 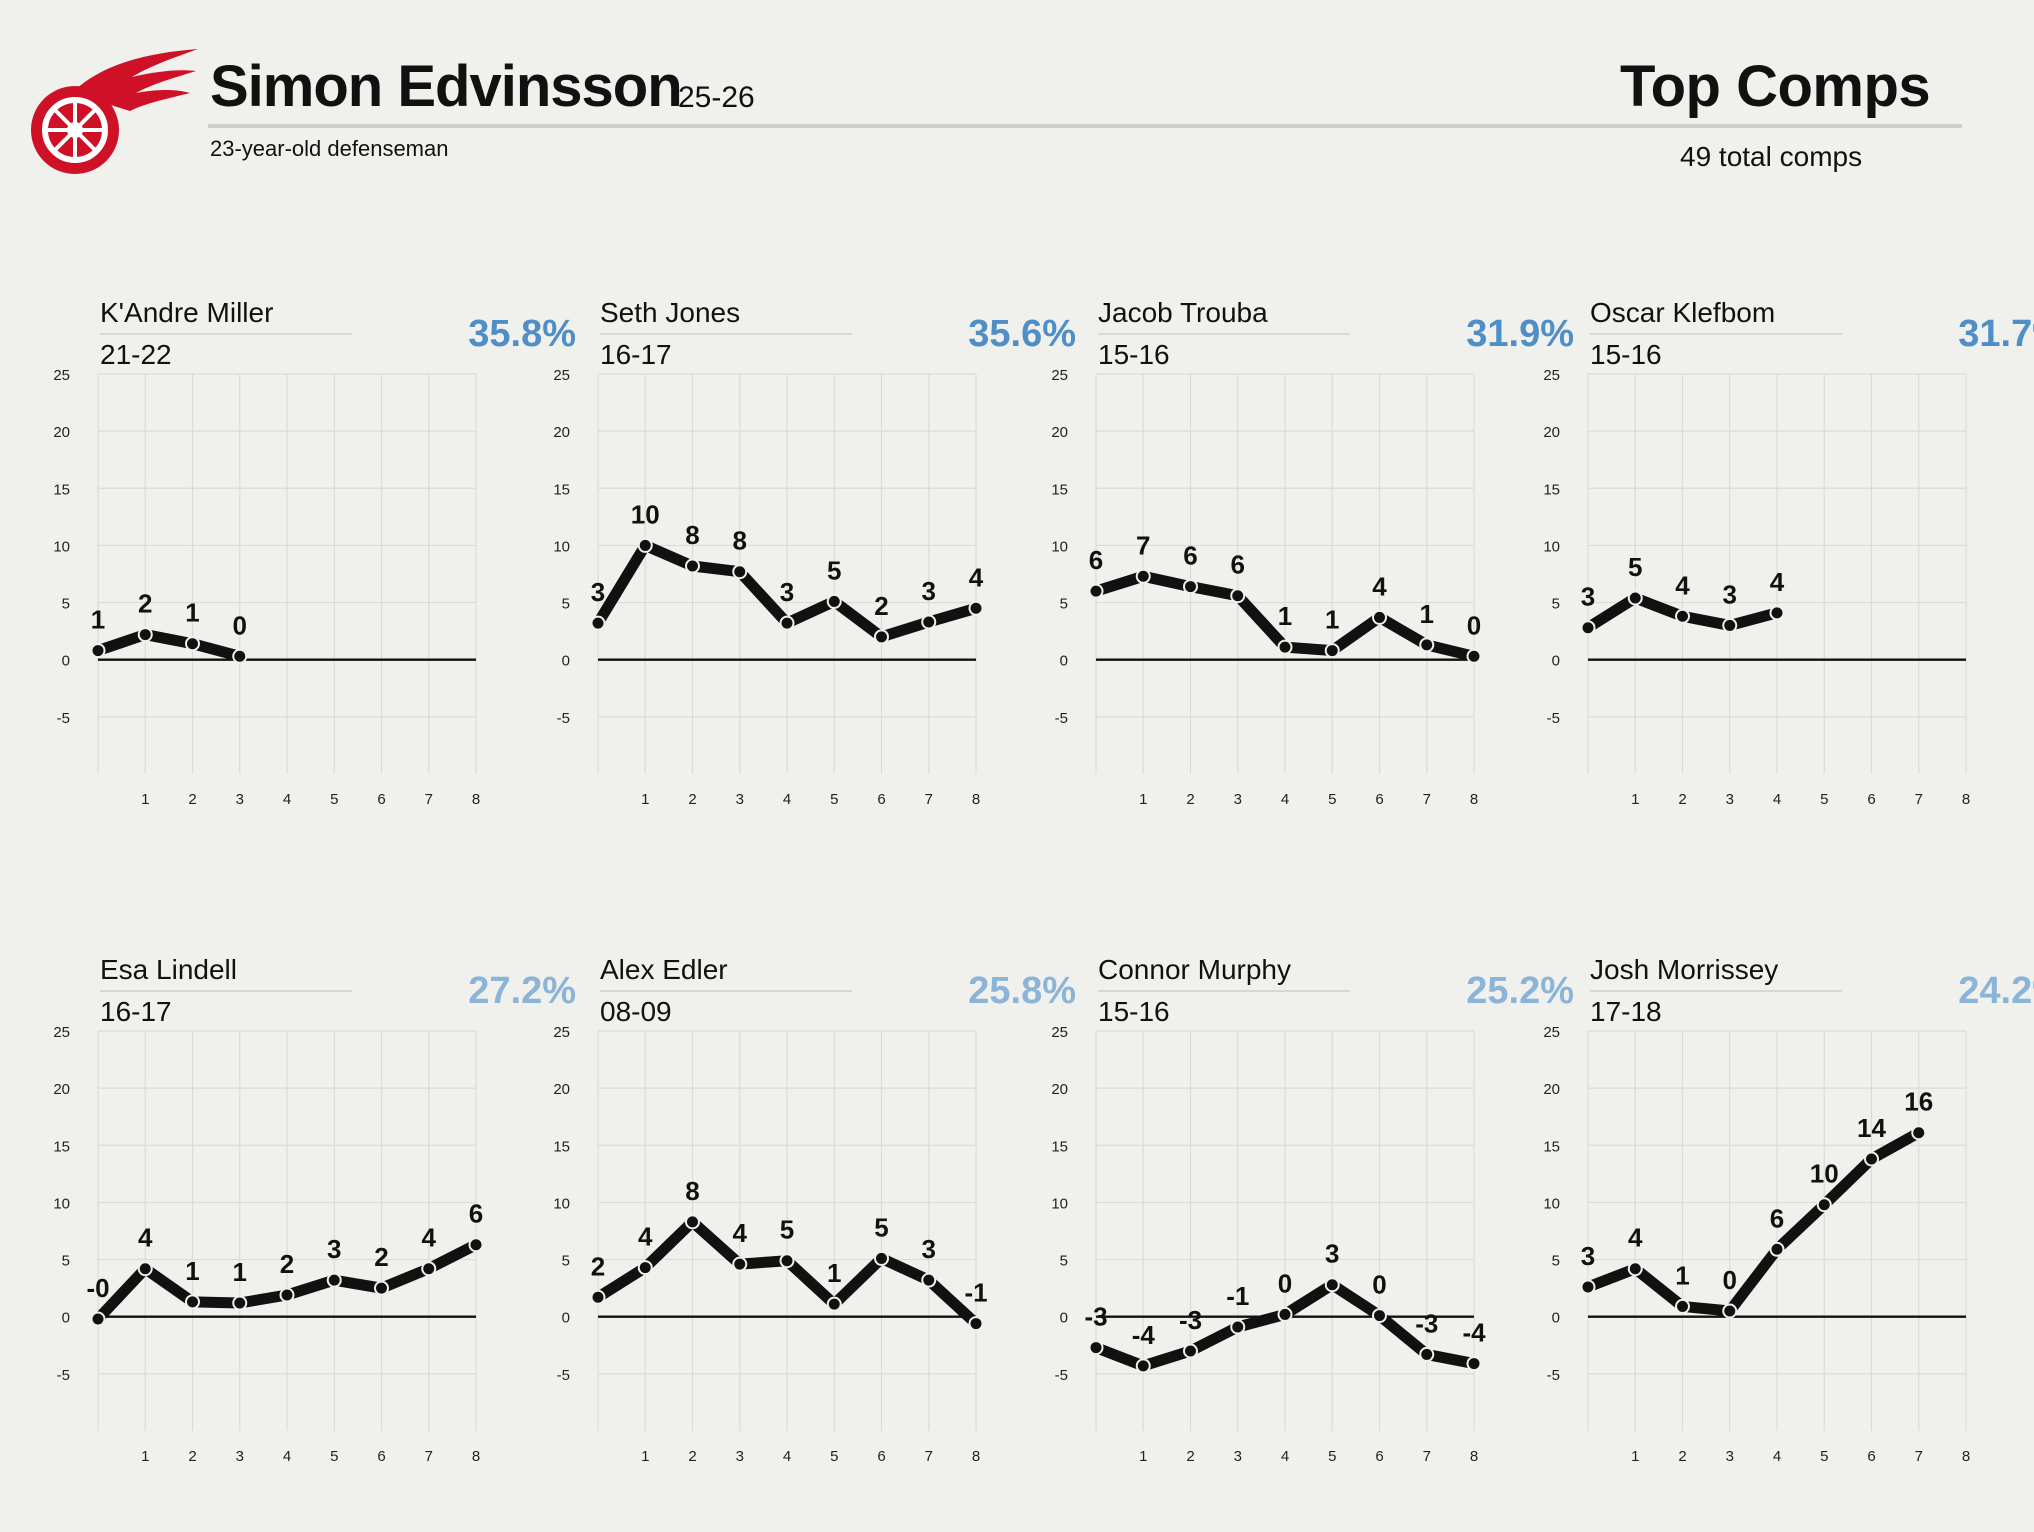 I want to click on red-wings-winged-wheel-logo, so click(x=114, y=111).